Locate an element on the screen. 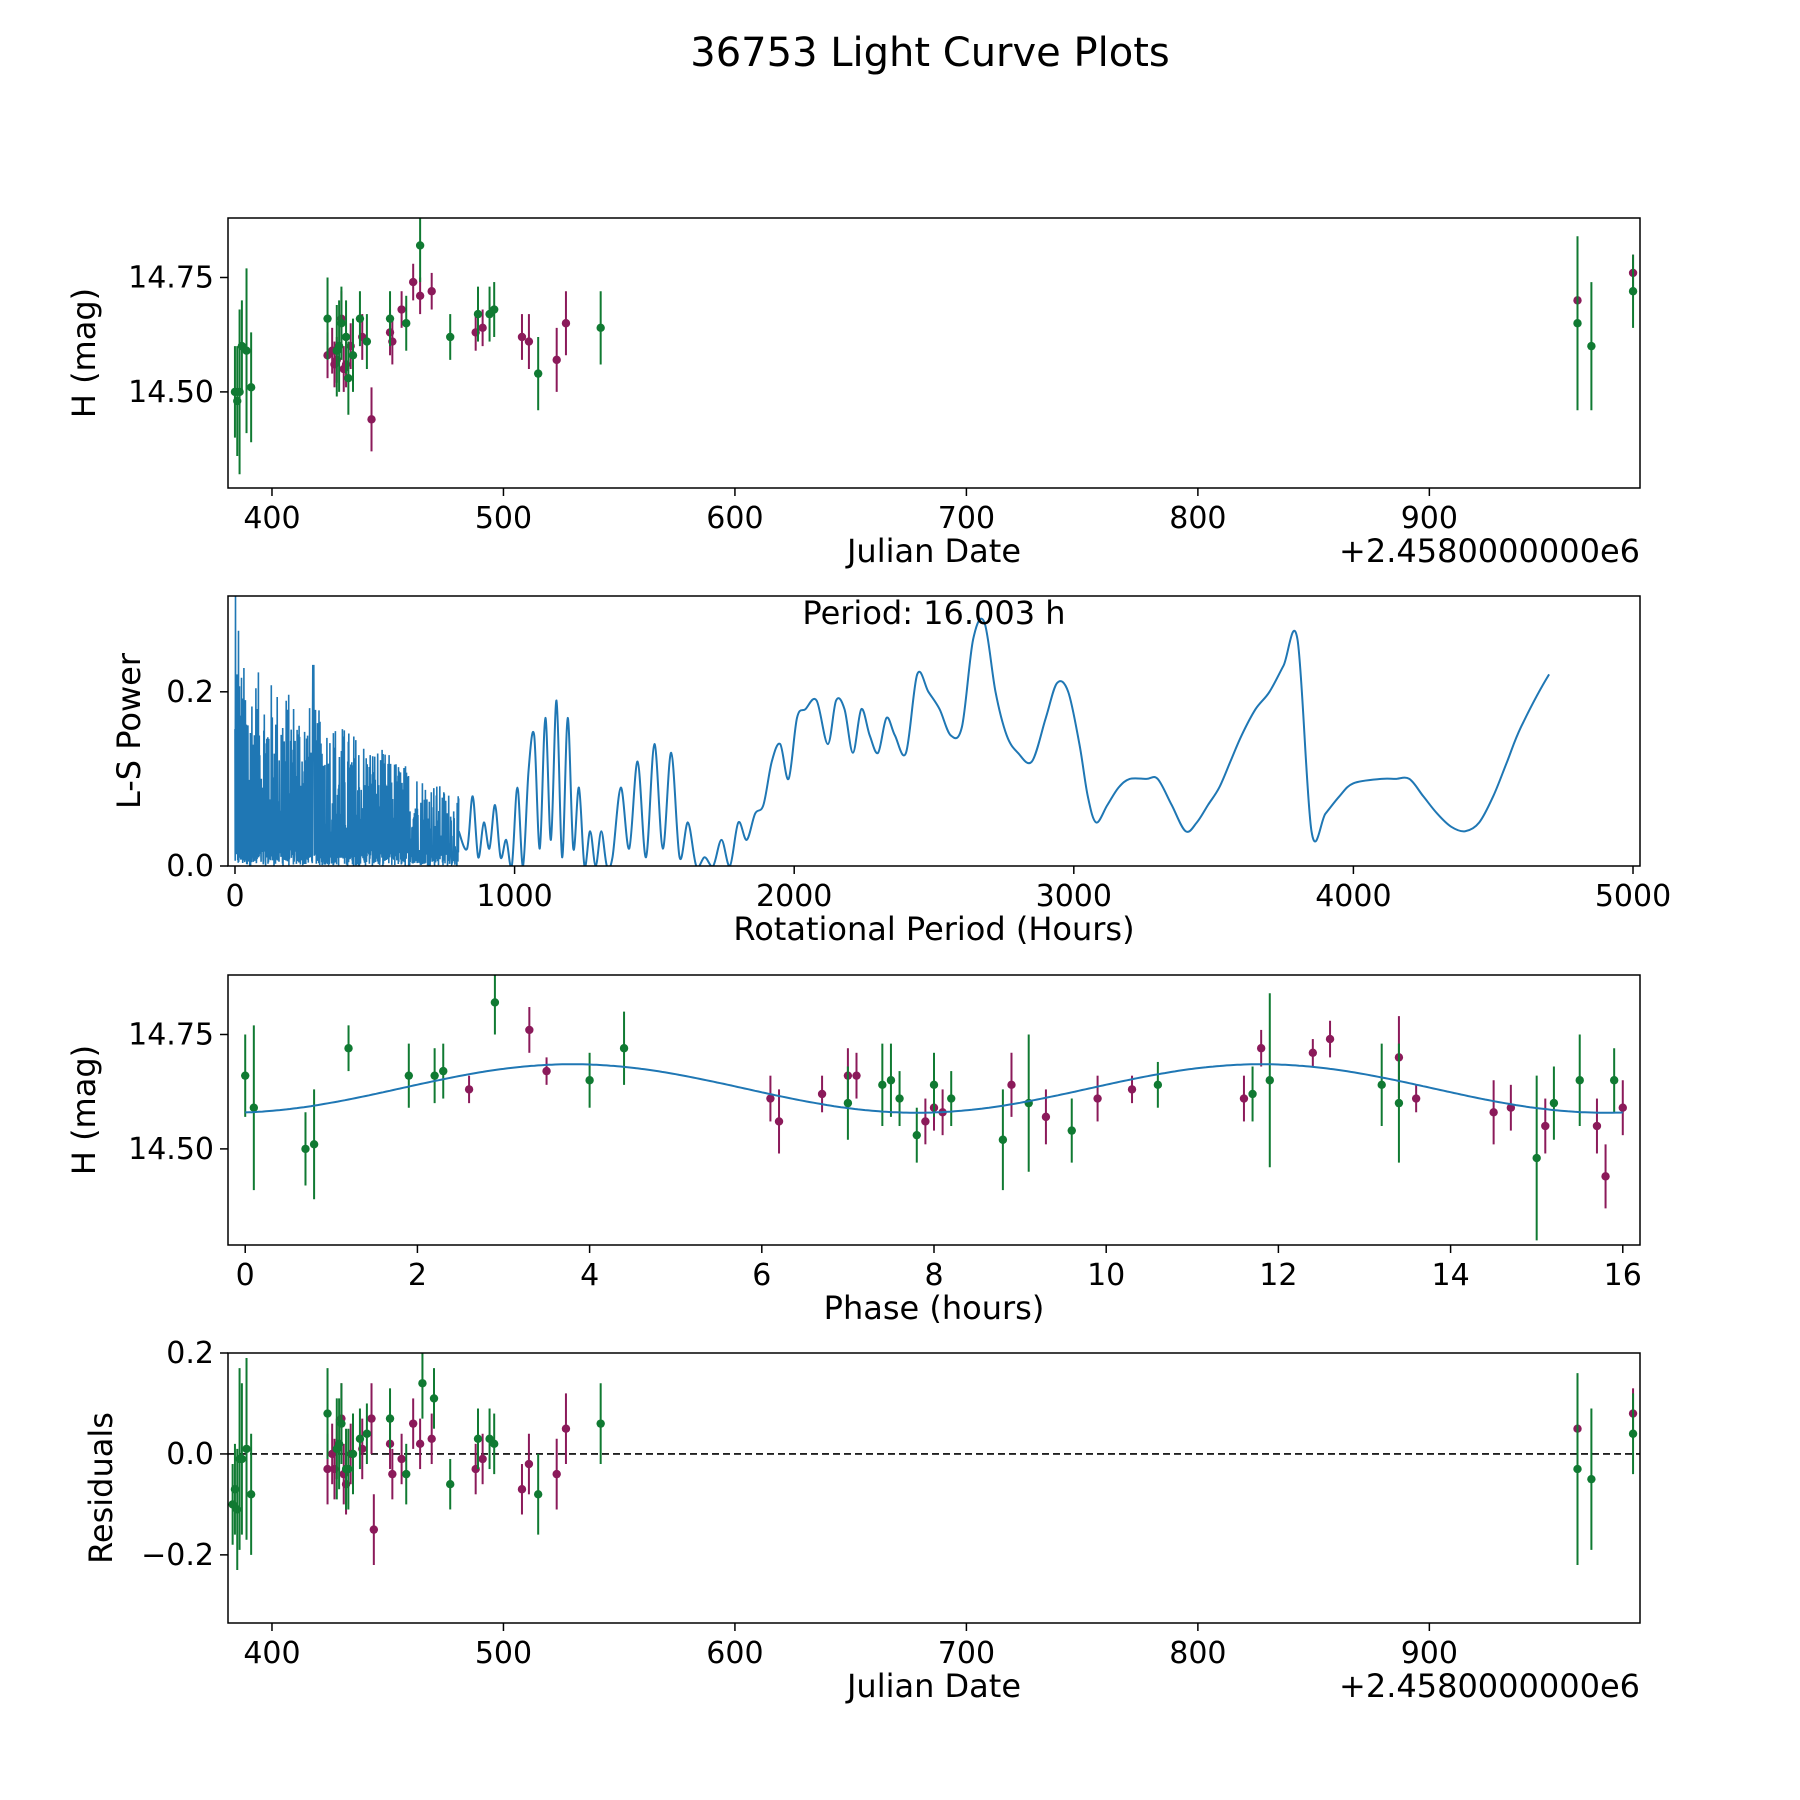  y-axis-label: H (mag) is located at coordinates (84, 353).